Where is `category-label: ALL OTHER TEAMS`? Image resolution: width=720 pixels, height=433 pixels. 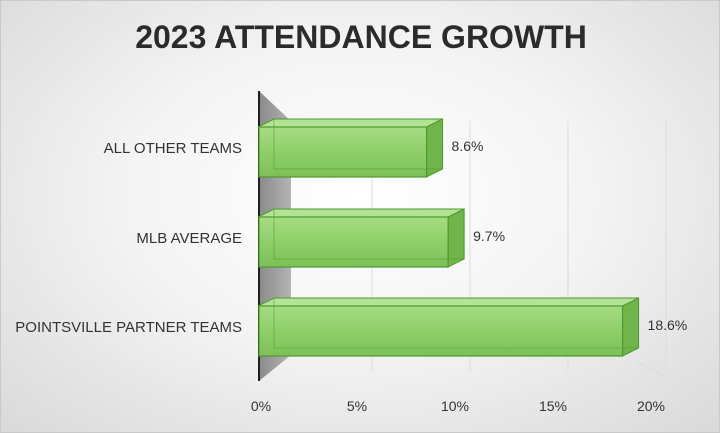 category-label: ALL OTHER TEAMS is located at coordinates (173, 148).